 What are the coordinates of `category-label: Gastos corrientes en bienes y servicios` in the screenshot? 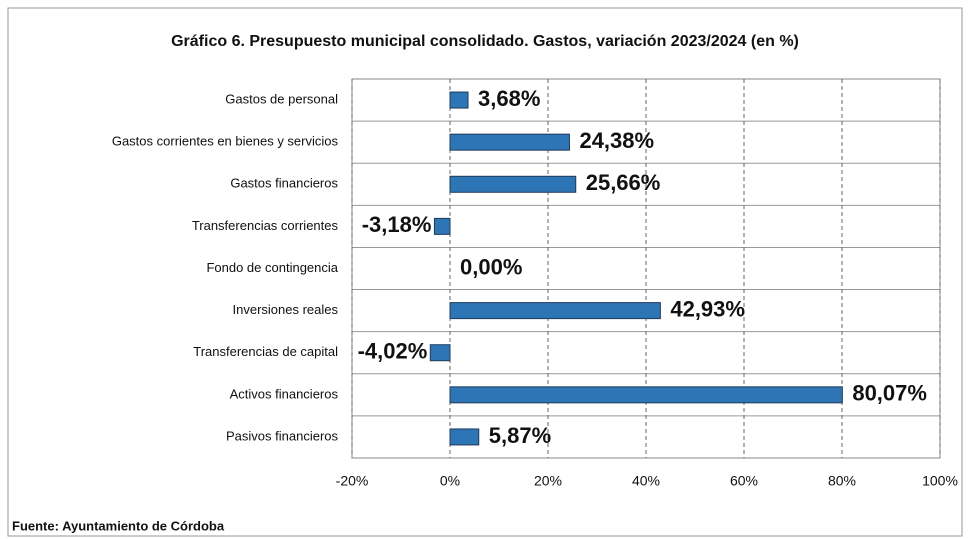 It's located at (225, 141).